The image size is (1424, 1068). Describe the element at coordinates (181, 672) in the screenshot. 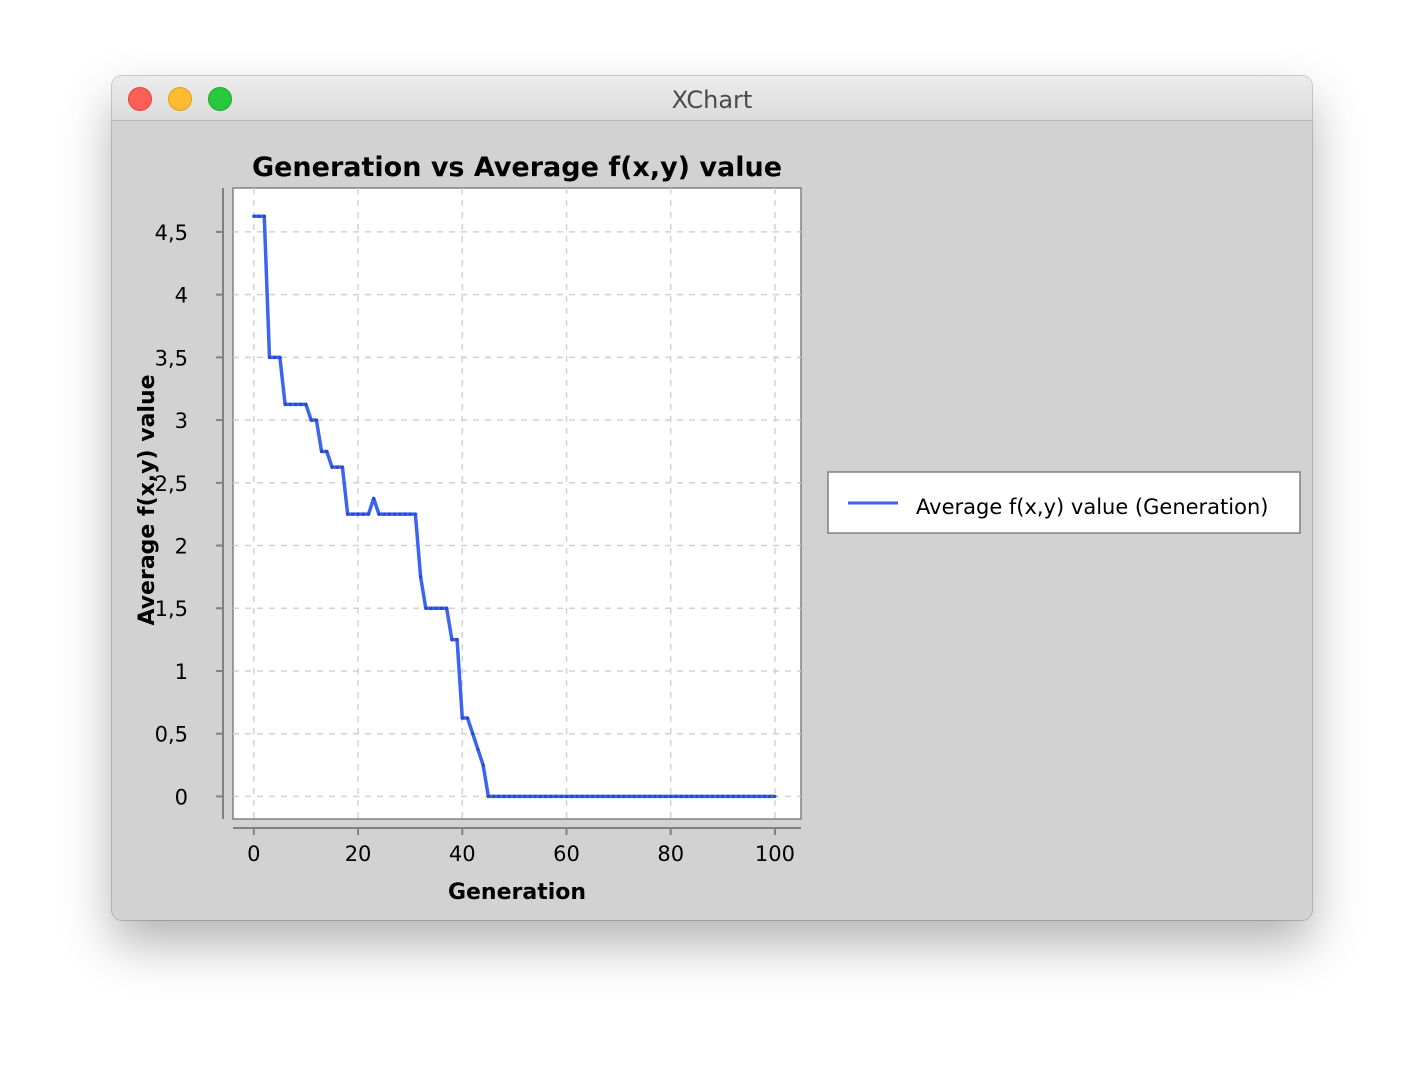

I see `y-tick-label: 1` at that location.